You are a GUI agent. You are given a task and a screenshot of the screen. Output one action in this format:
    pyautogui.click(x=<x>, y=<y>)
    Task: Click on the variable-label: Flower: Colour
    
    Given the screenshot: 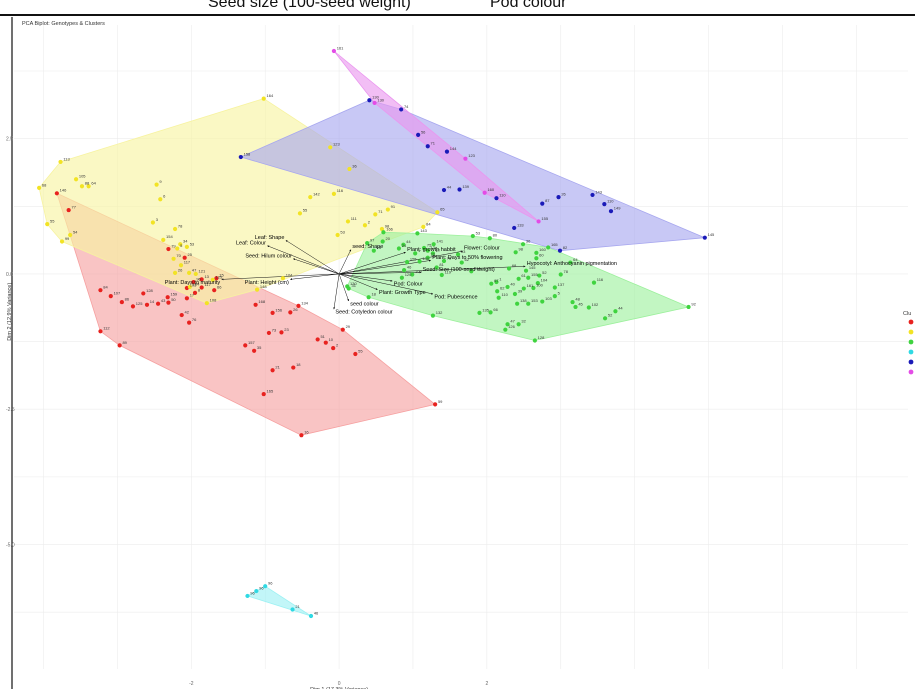 What is the action you would take?
    pyautogui.click(x=482, y=249)
    